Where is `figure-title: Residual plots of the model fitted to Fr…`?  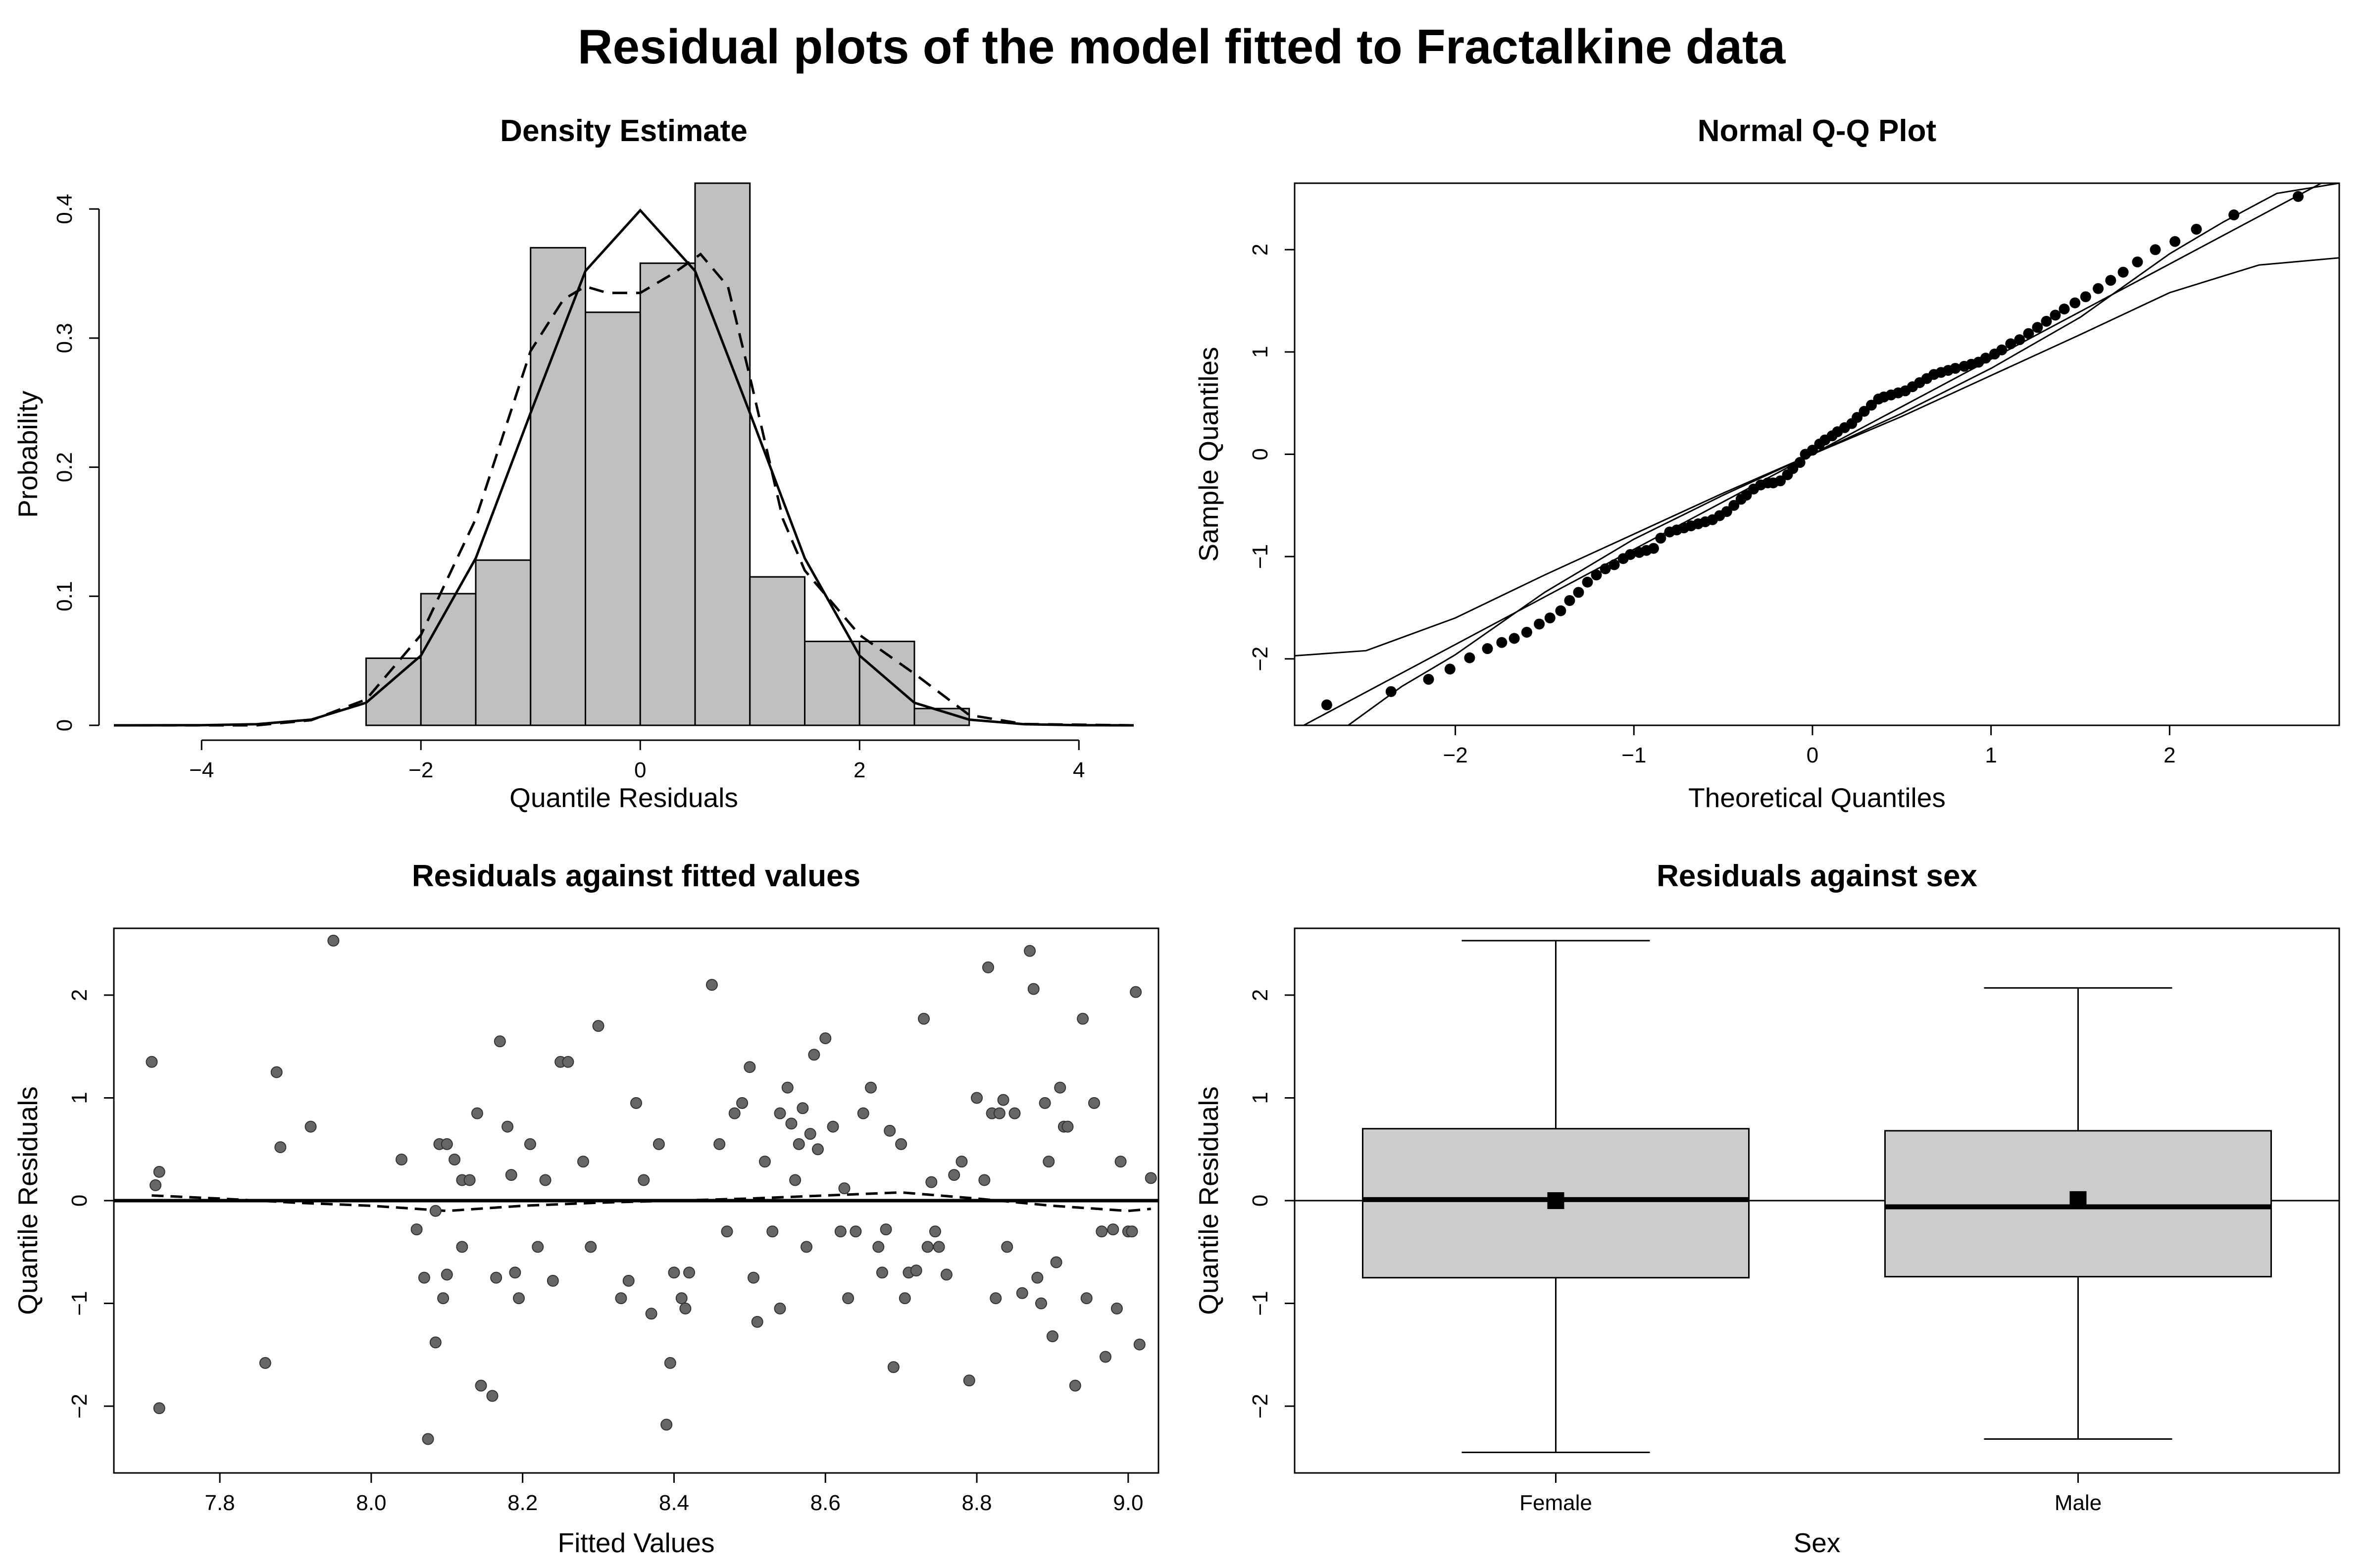
figure-title: Residual plots of the model fitted to Fr… is located at coordinates (1181, 46).